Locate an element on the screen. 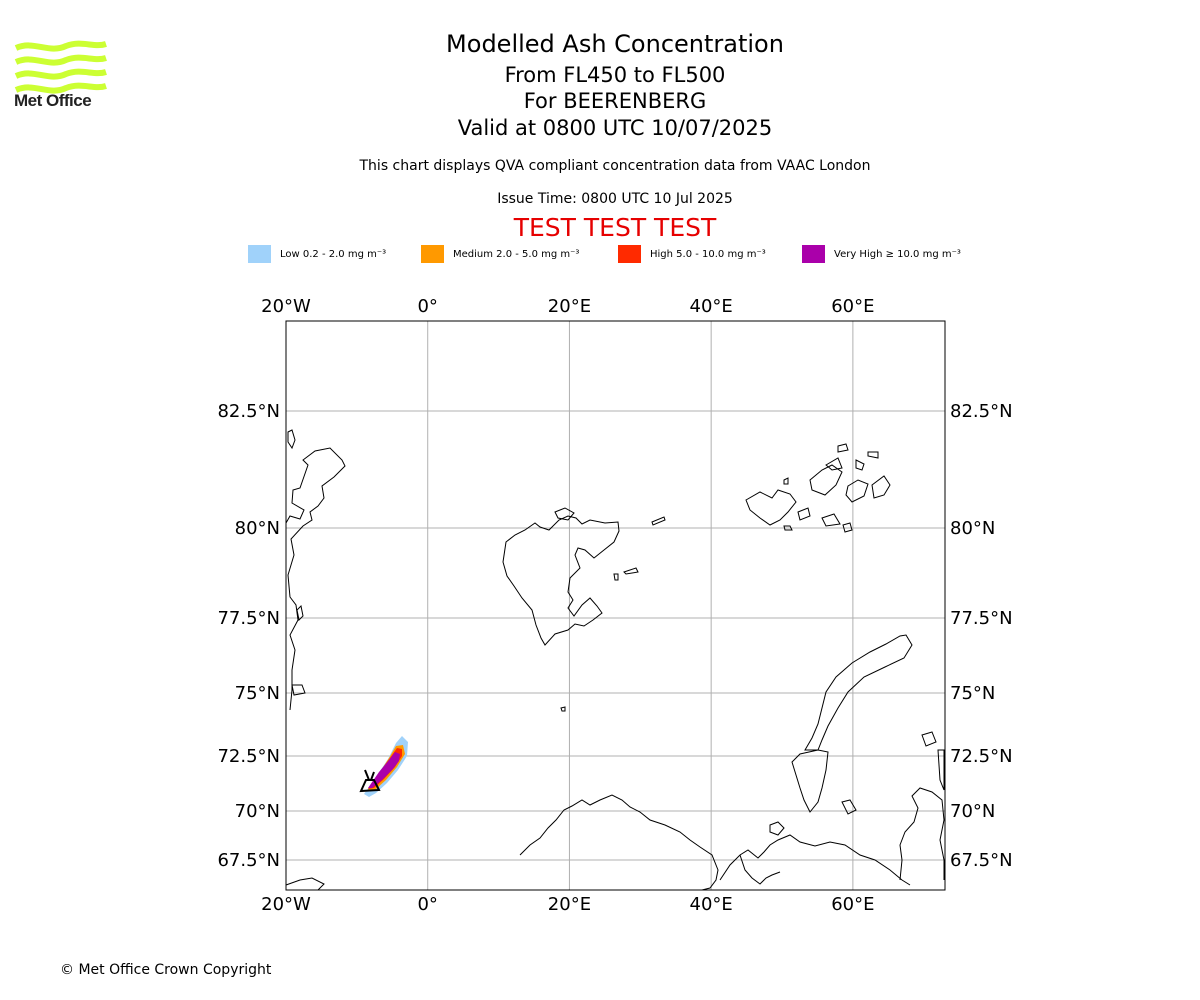 The width and height of the screenshot is (1200, 1000). lon-label-top: 20°E is located at coordinates (569, 306).